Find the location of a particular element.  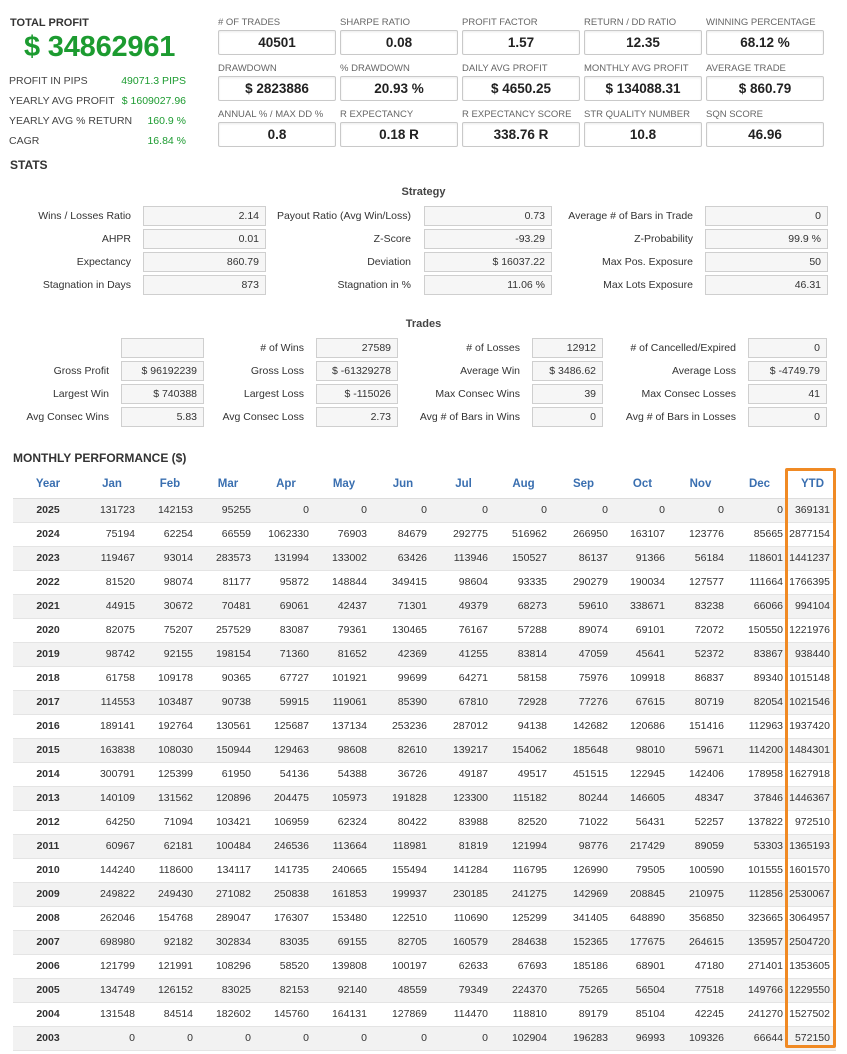

column-header: Dec is located at coordinates (759, 484).